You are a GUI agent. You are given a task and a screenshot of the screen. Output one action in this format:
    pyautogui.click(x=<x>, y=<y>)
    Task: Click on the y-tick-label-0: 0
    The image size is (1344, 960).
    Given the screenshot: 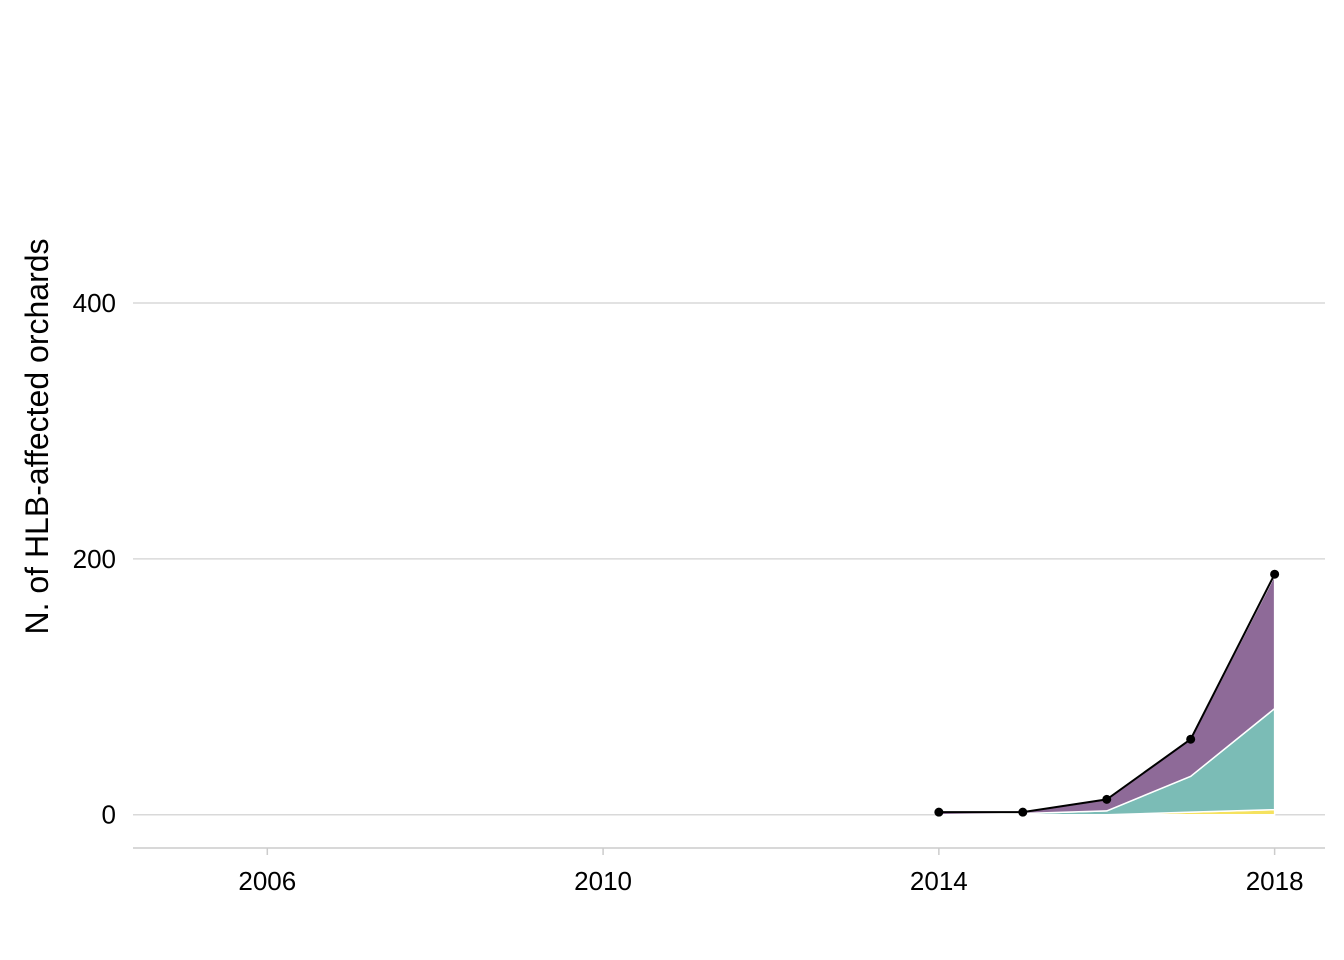 What is the action you would take?
    pyautogui.click(x=109, y=815)
    